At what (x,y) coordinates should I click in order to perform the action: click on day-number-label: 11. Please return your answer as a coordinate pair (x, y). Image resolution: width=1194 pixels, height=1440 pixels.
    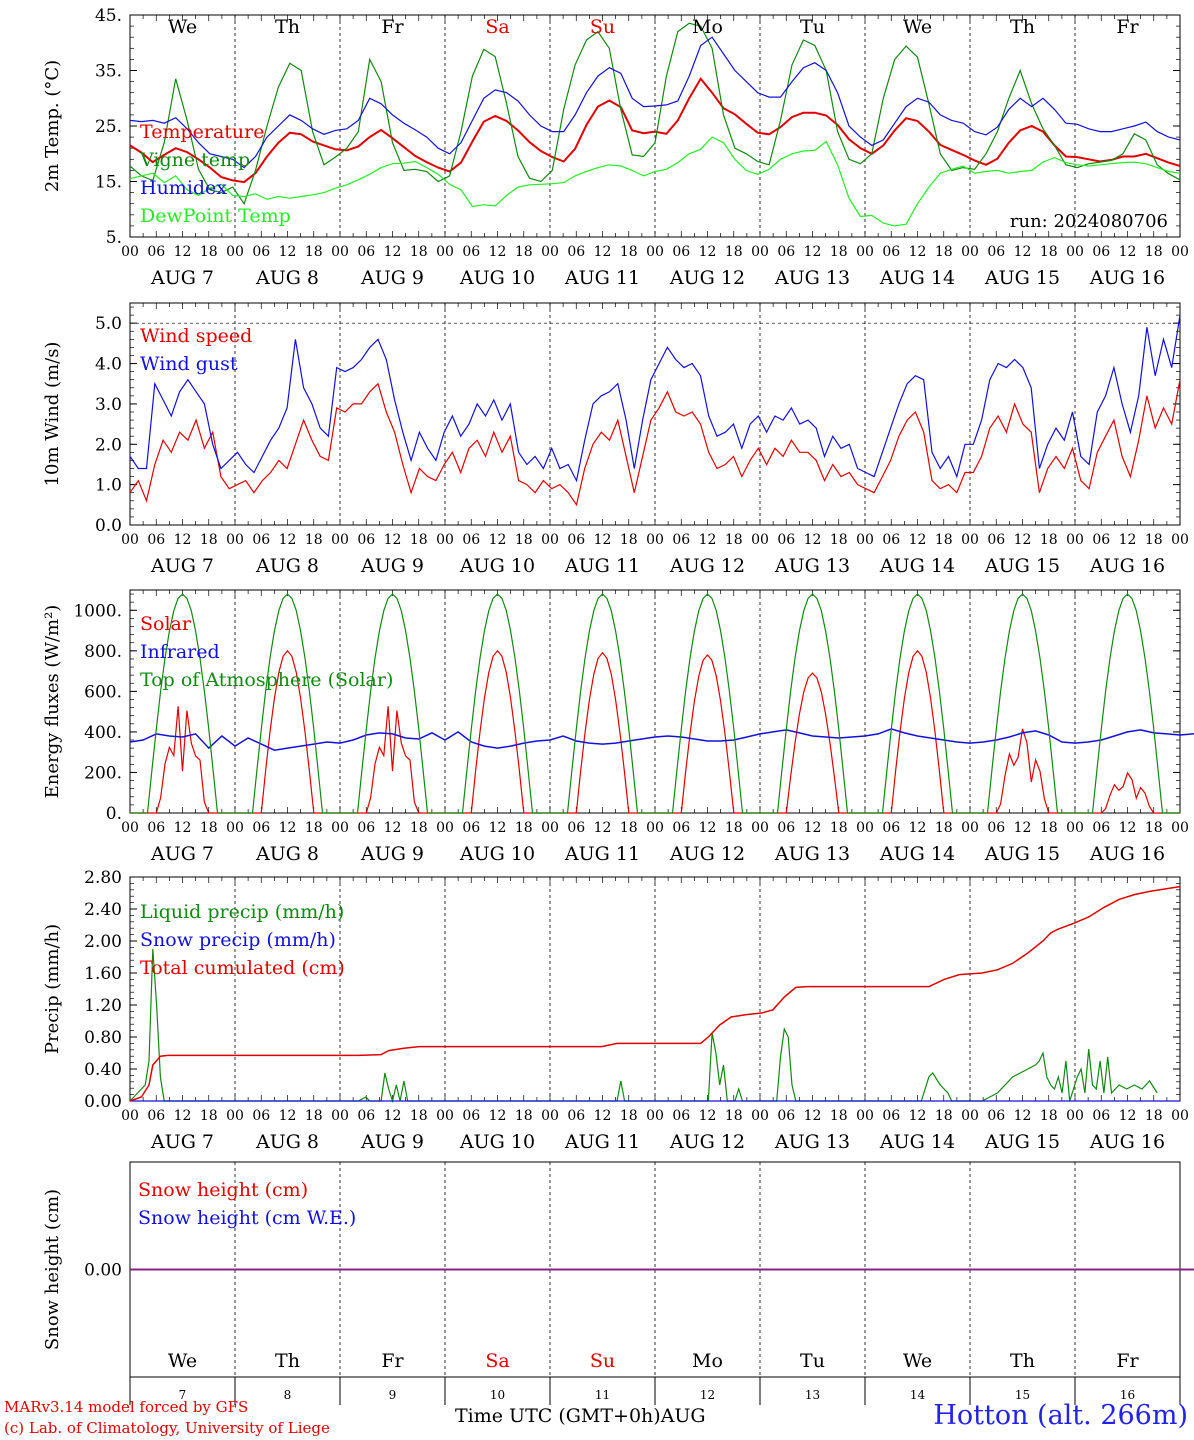
    Looking at the image, I should click on (602, 1395).